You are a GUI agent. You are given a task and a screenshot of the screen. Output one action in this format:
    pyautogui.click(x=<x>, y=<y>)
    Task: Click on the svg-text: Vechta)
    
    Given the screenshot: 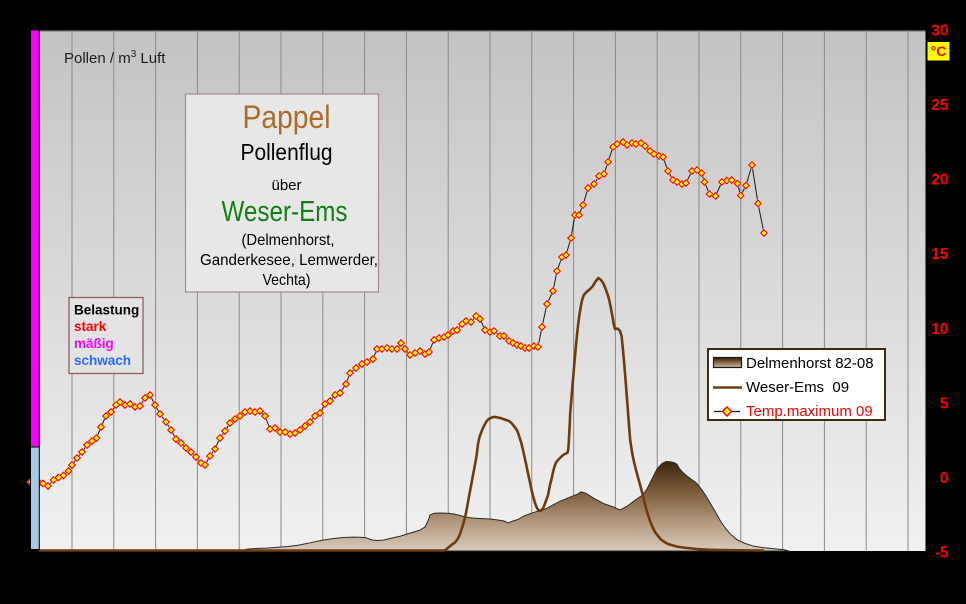 What is the action you would take?
    pyautogui.click(x=287, y=280)
    